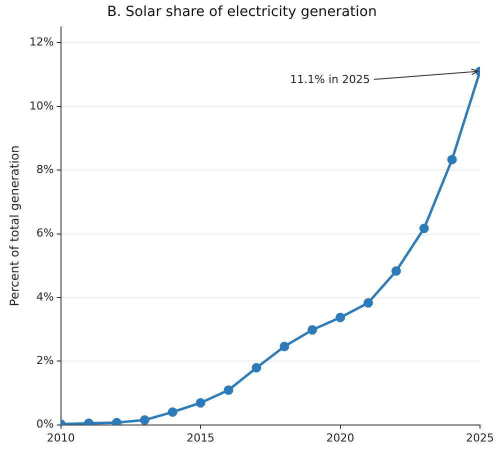 The height and width of the screenshot is (454, 498). I want to click on y-tick-label: 10%, so click(41, 105).